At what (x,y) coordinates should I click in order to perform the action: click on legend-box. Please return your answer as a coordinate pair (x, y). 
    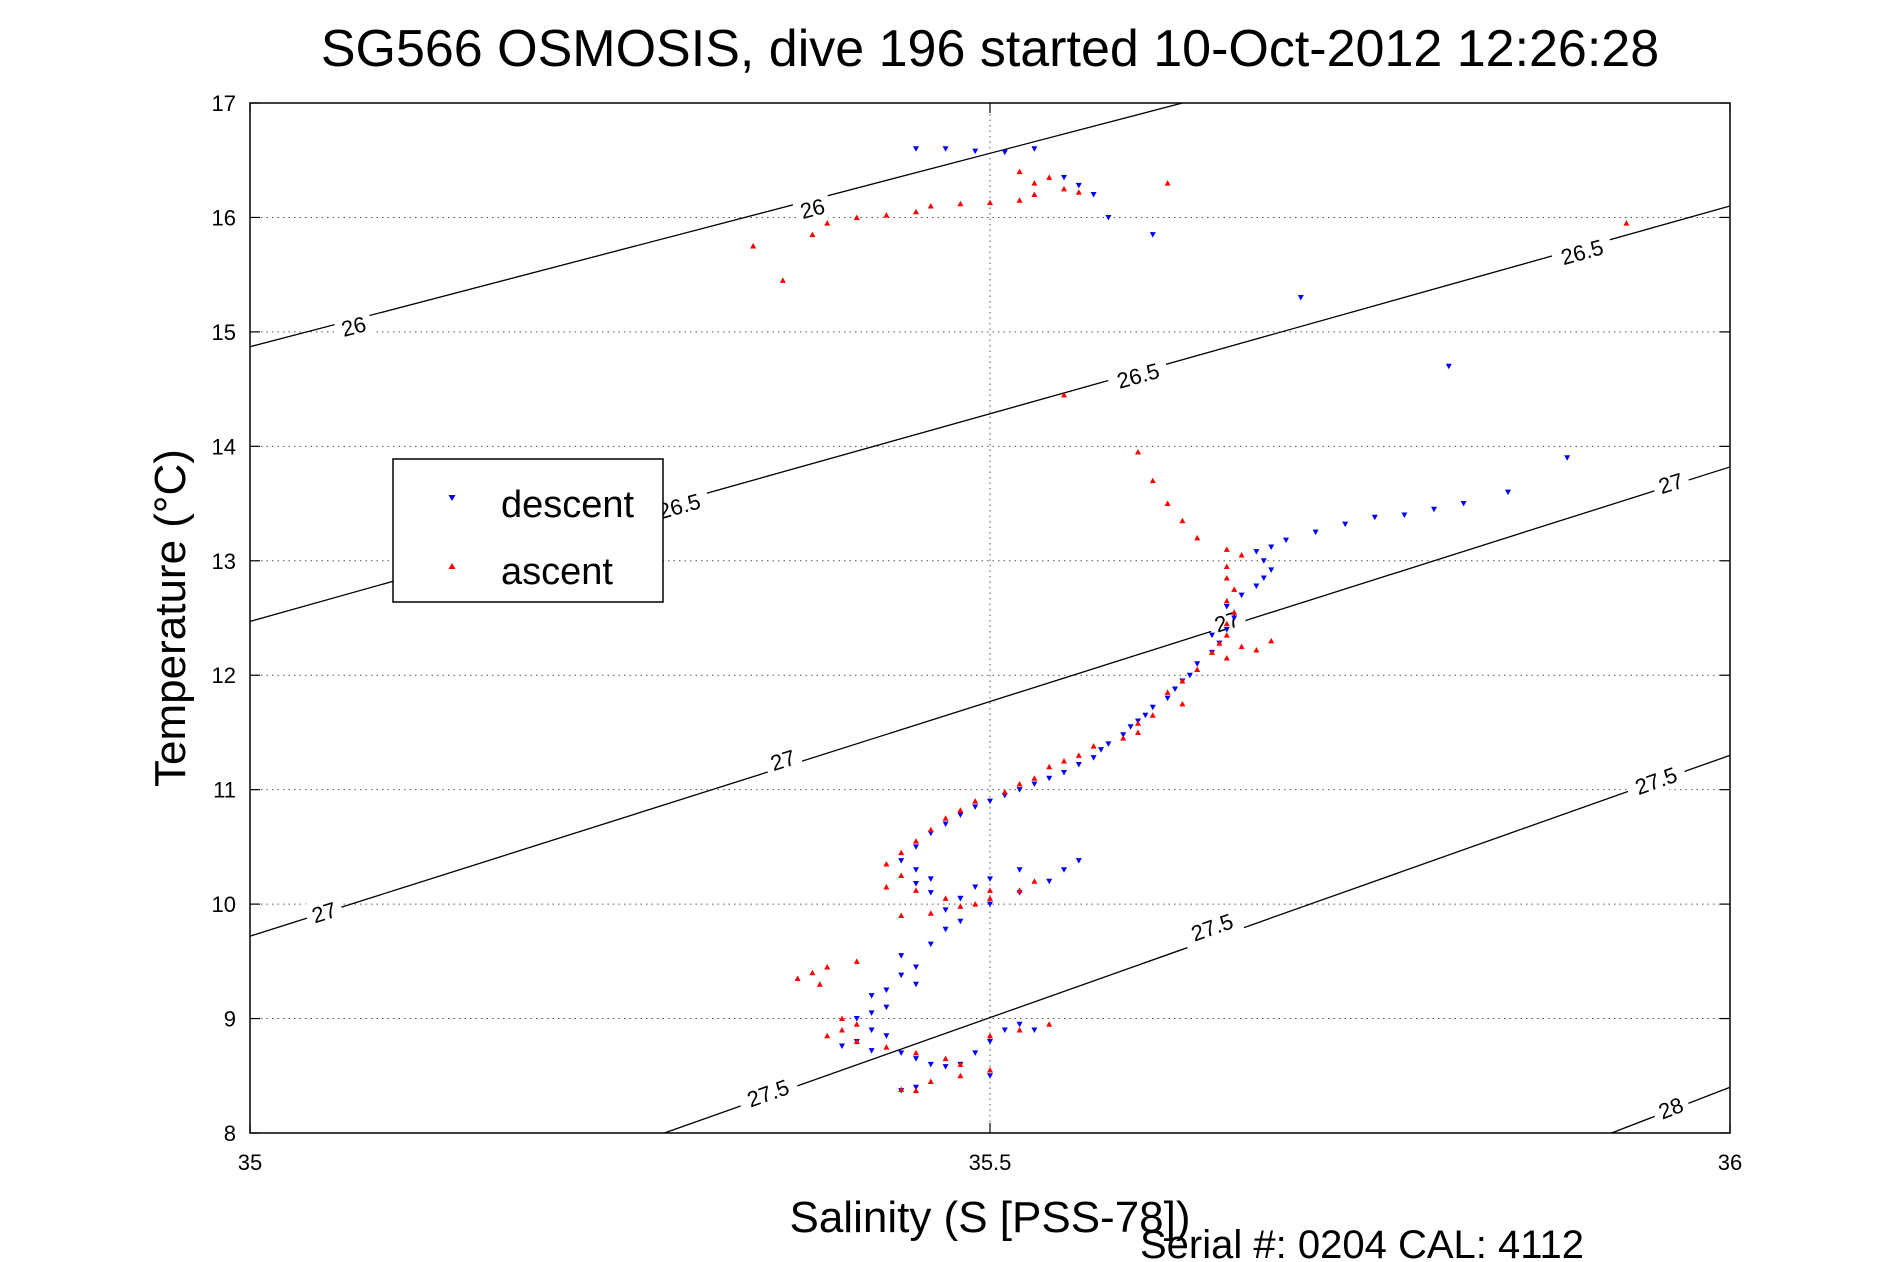
    Looking at the image, I should click on (528, 530).